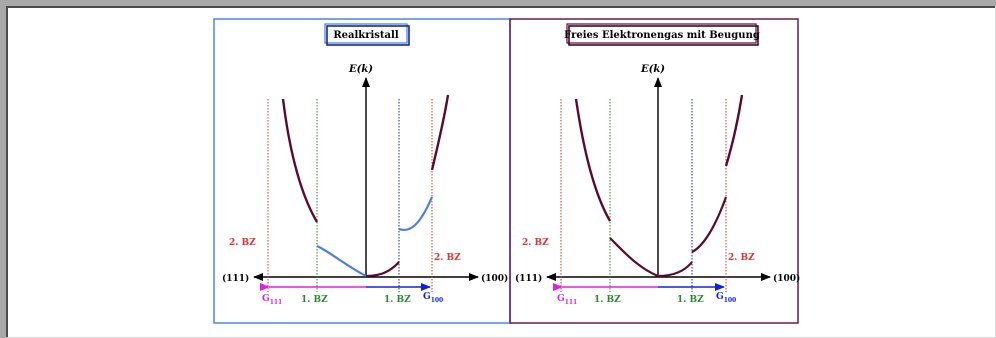 This screenshot has width=996, height=338. I want to click on frame-shadow-left, so click(7, 172).